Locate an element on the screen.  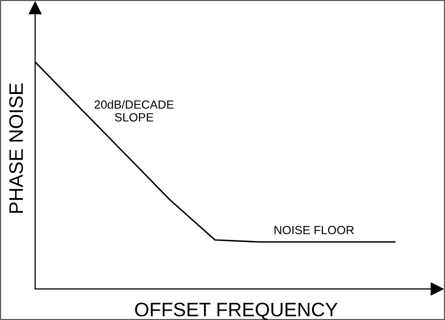
annotation: NOISE FLOOR is located at coordinates (314, 230).